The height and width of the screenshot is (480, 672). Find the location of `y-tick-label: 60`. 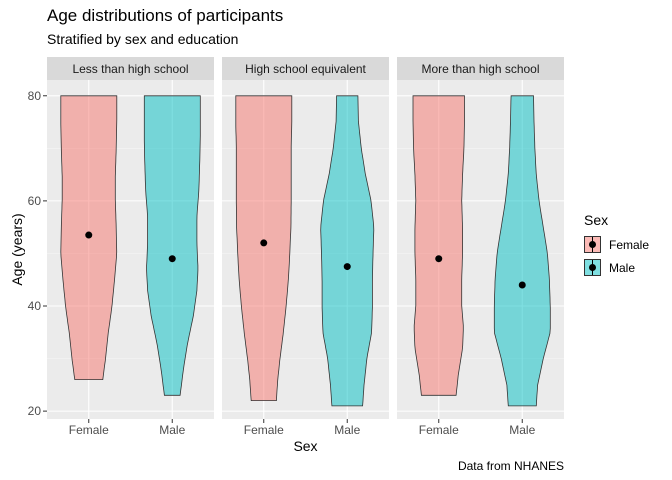

y-tick-label: 60 is located at coordinates (35, 201).